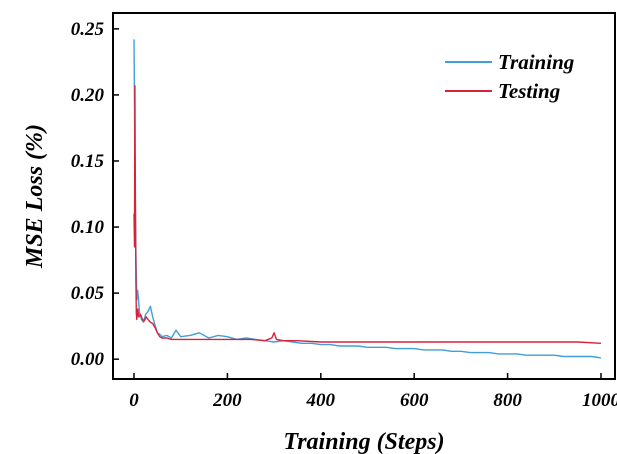  Describe the element at coordinates (88, 227) in the screenshot. I see `y-tick-label: 0.10` at that location.